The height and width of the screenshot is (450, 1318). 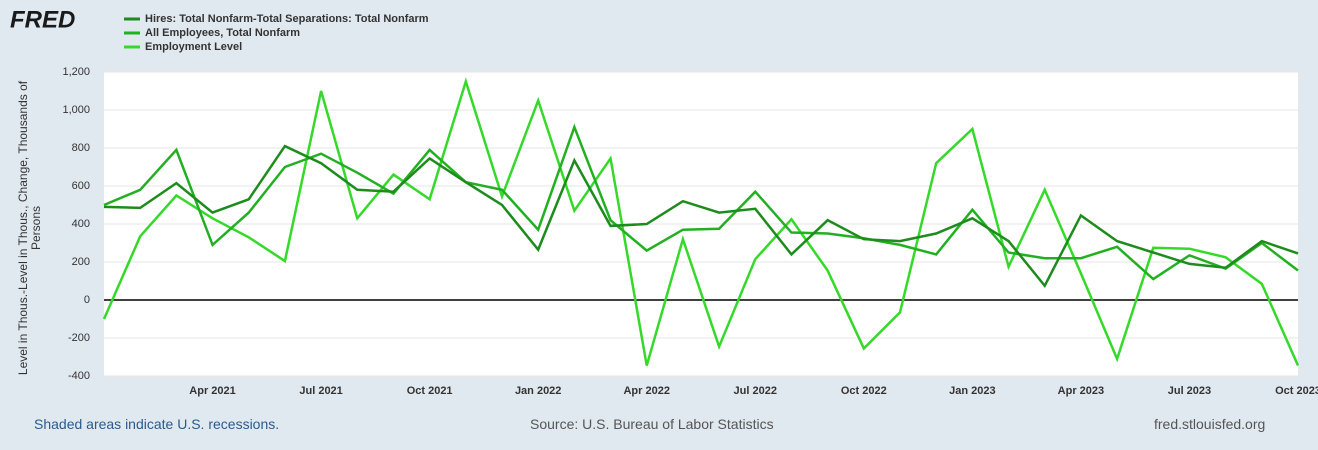 What do you see at coordinates (87, 300) in the screenshot?
I see `y-tick-label: 0` at bounding box center [87, 300].